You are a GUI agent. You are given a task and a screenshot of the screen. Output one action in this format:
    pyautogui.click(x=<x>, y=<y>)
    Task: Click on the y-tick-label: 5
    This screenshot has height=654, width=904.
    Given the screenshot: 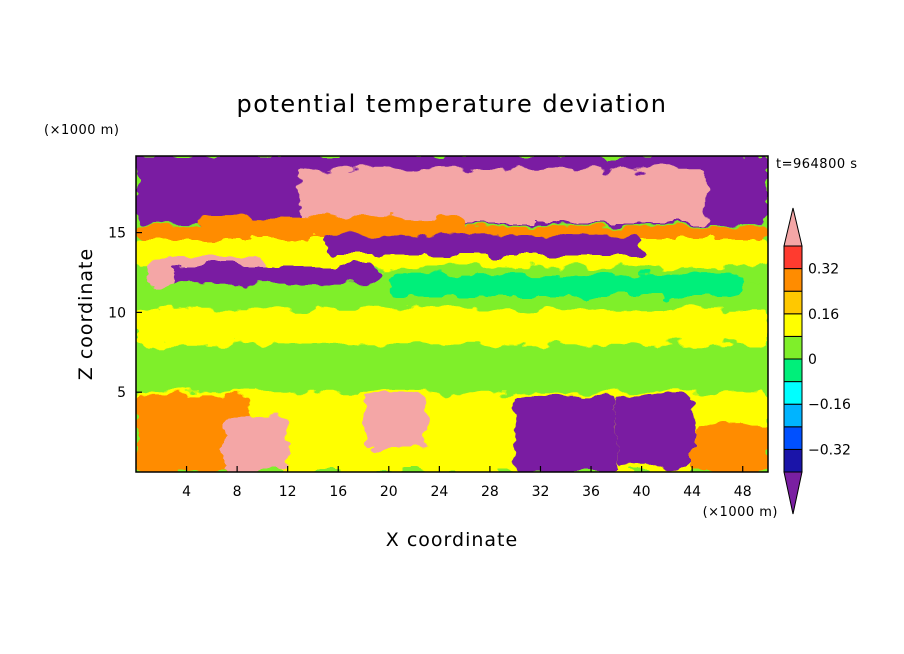 What is the action you would take?
    pyautogui.click(x=121, y=393)
    